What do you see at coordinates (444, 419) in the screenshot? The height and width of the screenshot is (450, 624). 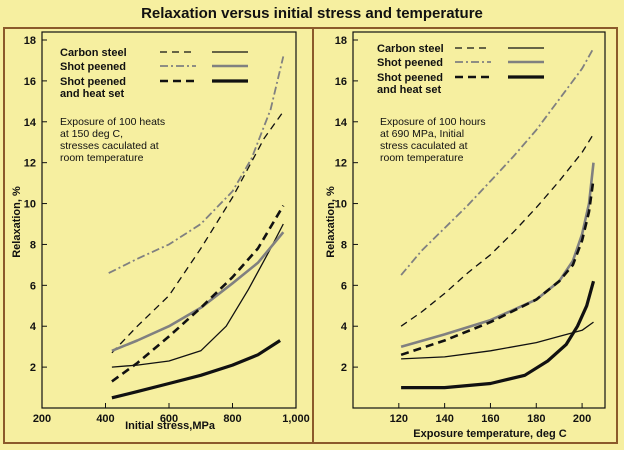 I see `x-tick-label: 140` at bounding box center [444, 419].